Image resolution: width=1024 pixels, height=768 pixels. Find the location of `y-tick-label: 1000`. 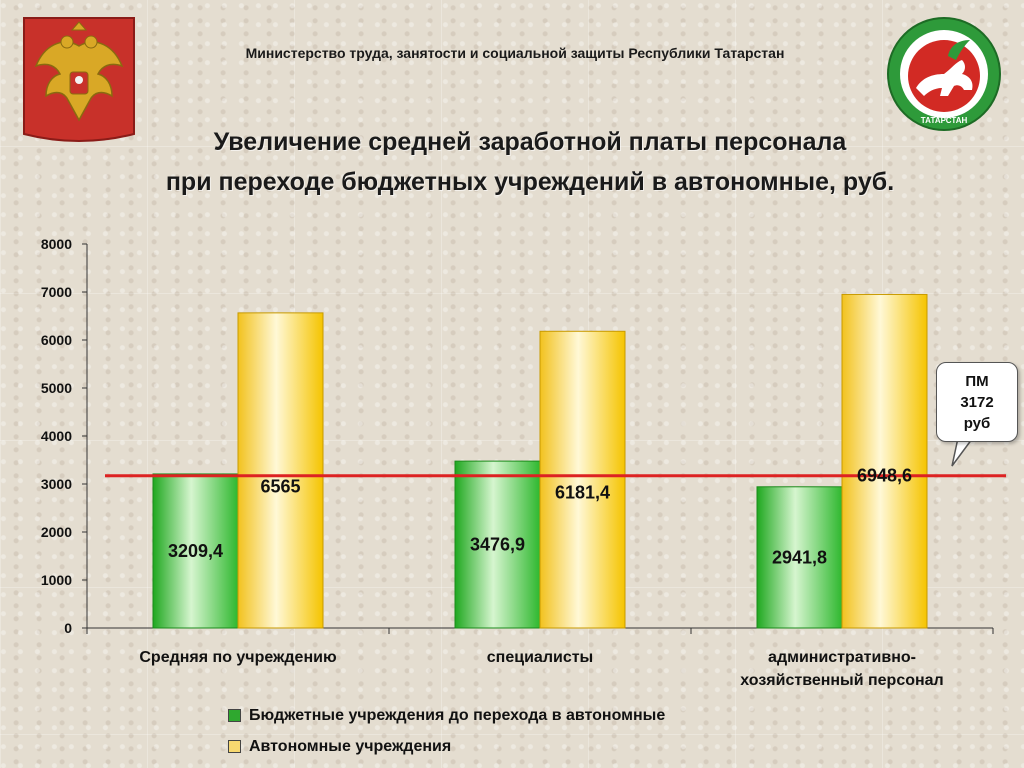

y-tick-label: 1000 is located at coordinates (56, 580).